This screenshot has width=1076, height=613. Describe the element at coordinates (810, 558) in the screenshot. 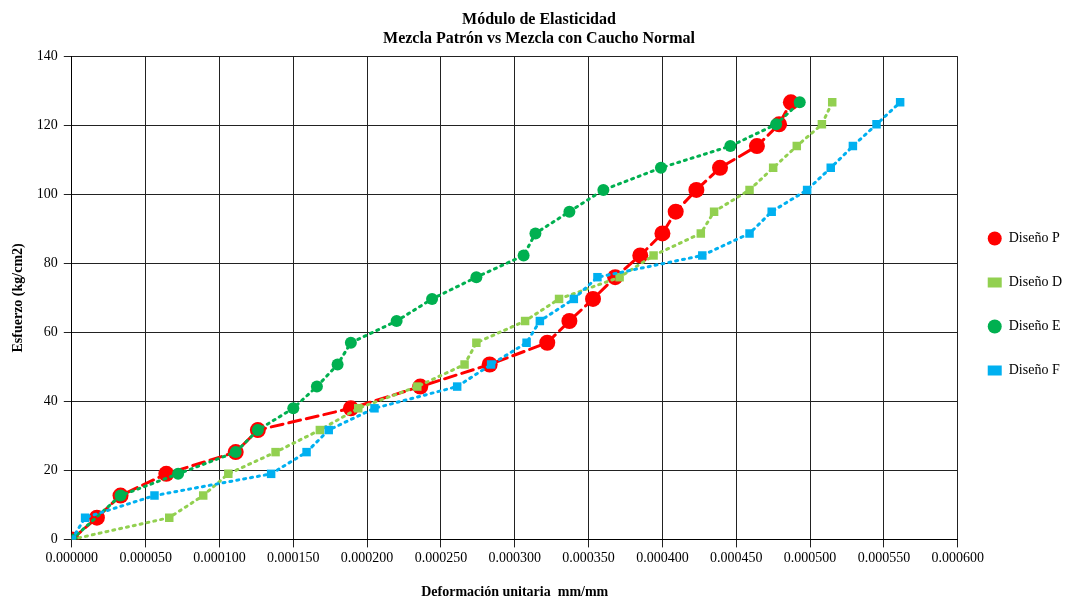

I see `x-tick-label: 0.000500` at that location.